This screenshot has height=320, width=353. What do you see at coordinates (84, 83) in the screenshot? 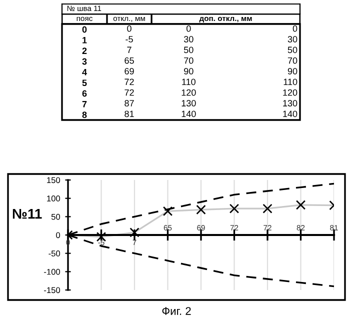
I see `y-tick-label: 5` at bounding box center [84, 83].